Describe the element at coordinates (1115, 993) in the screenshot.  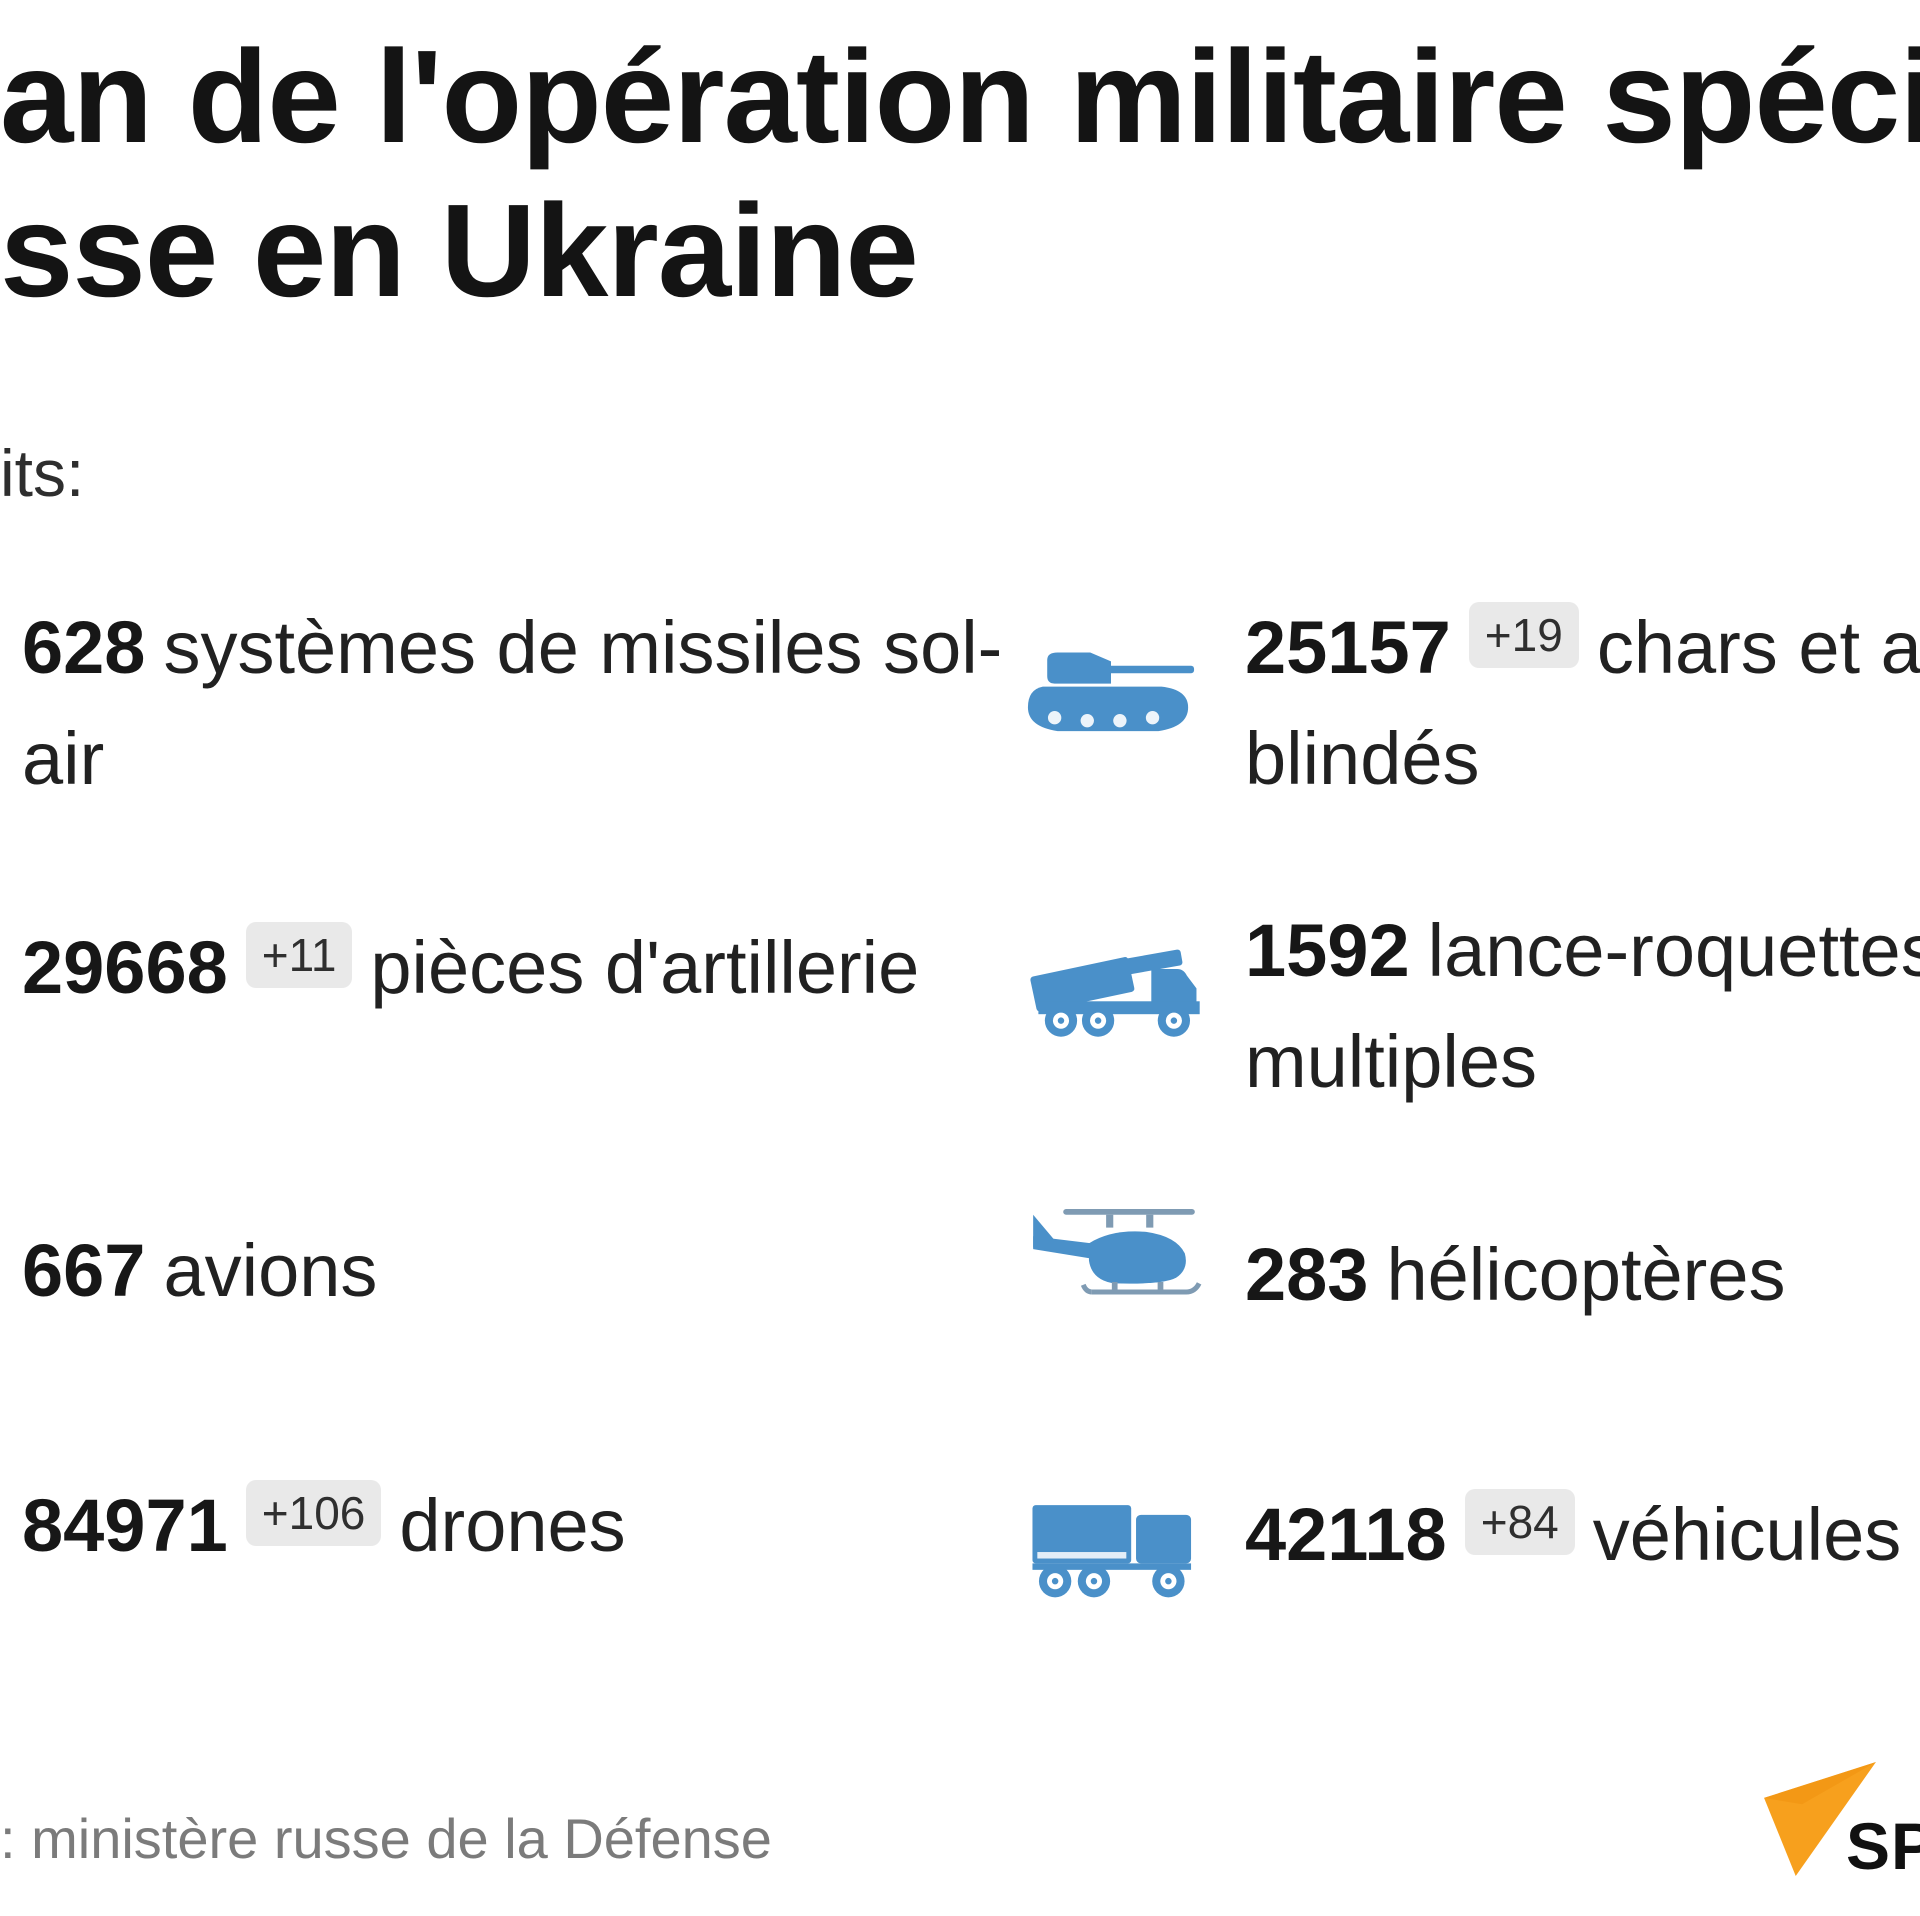
I see `rocket-launcher-icon` at that location.